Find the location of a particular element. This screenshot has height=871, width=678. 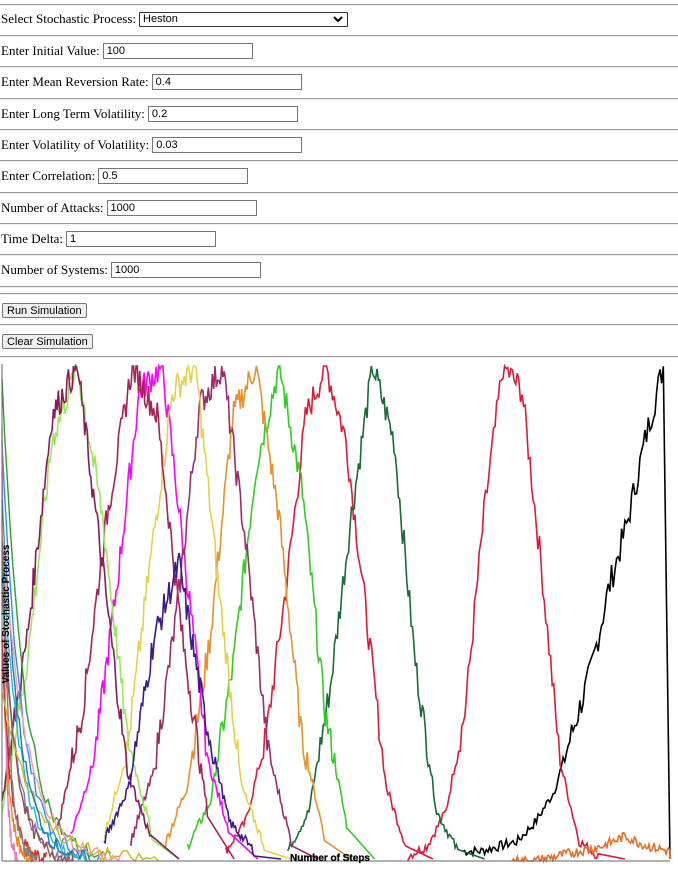

process-select: Heston is located at coordinates (244, 19).